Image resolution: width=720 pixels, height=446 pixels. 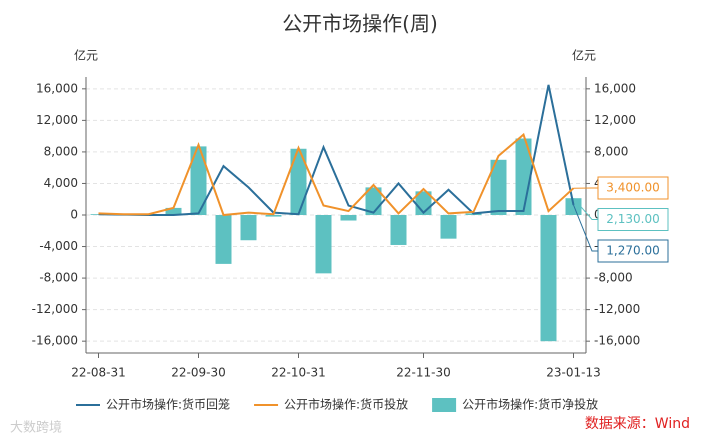 What do you see at coordinates (423, 373) in the screenshot?
I see `x-tick-label: 22-11-30` at bounding box center [423, 373].